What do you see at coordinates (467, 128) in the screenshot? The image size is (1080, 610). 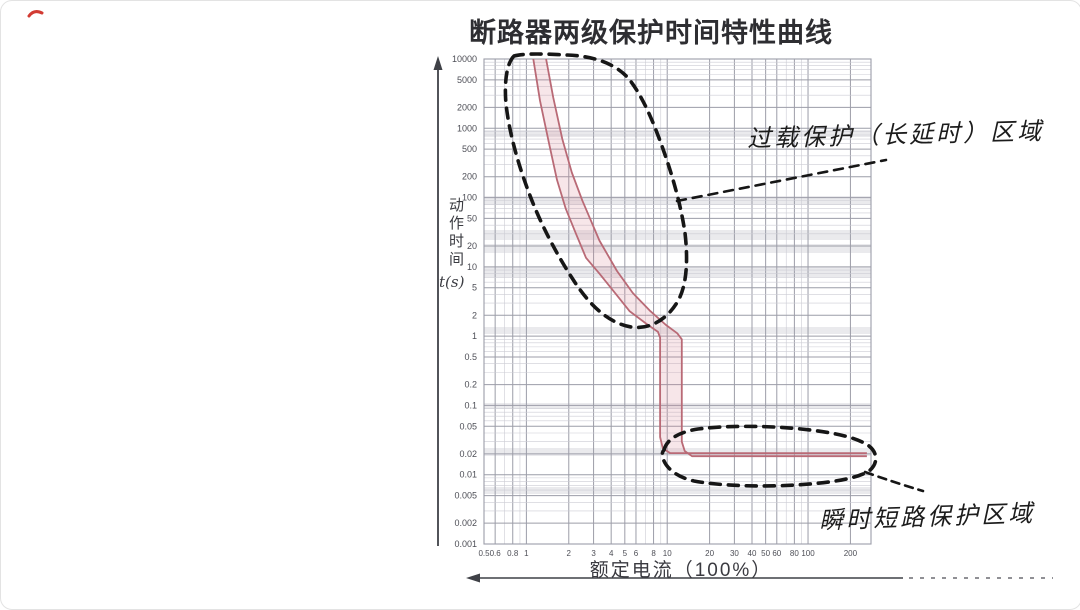 I see `y-tick-label: 1000` at bounding box center [467, 128].